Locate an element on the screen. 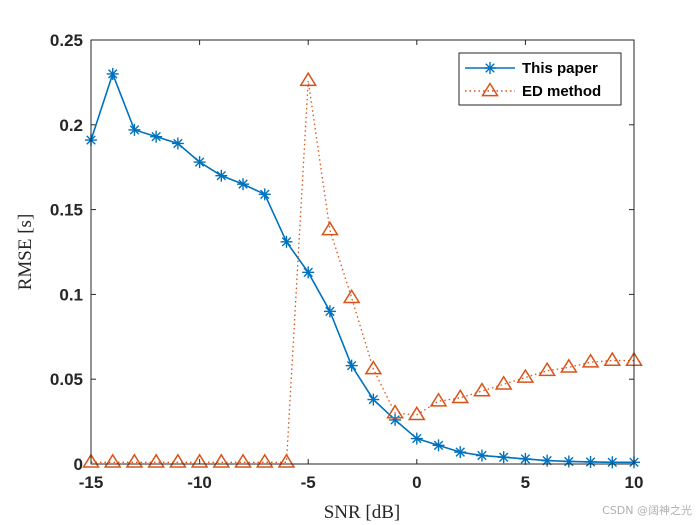  x-axis-title: SNR [dB] is located at coordinates (362, 512).